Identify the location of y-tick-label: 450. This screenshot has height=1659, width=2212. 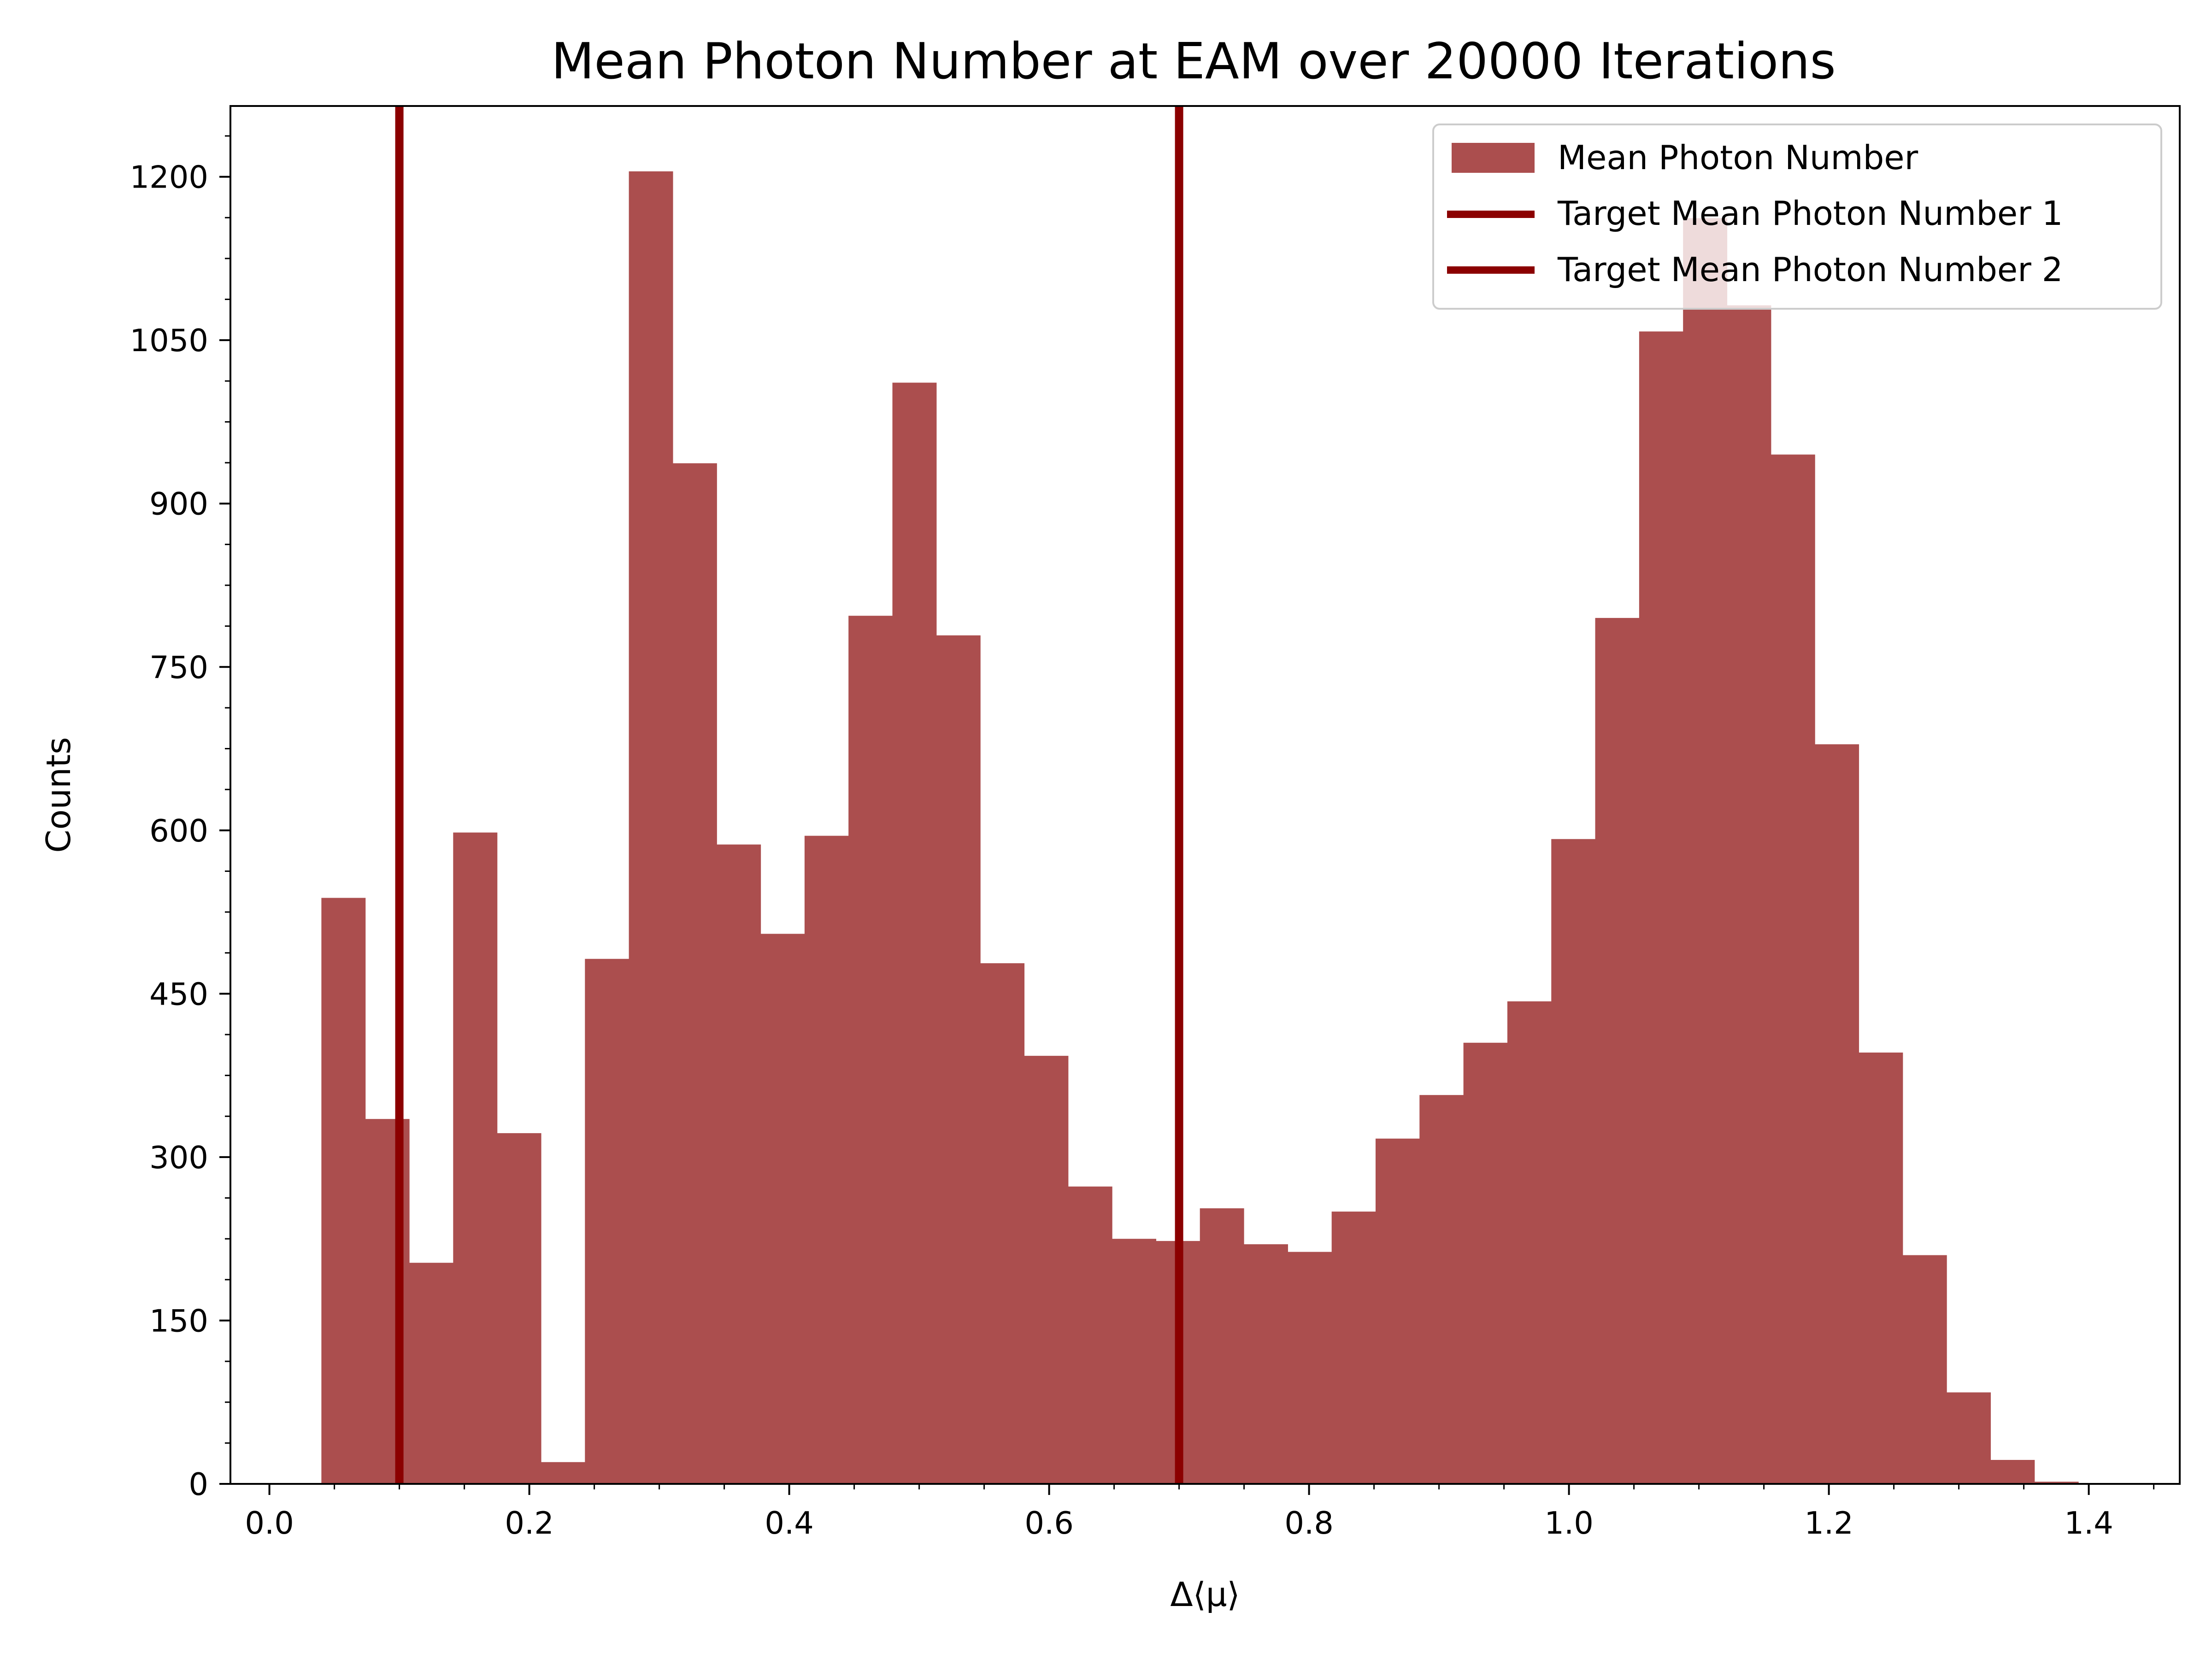
(178, 994).